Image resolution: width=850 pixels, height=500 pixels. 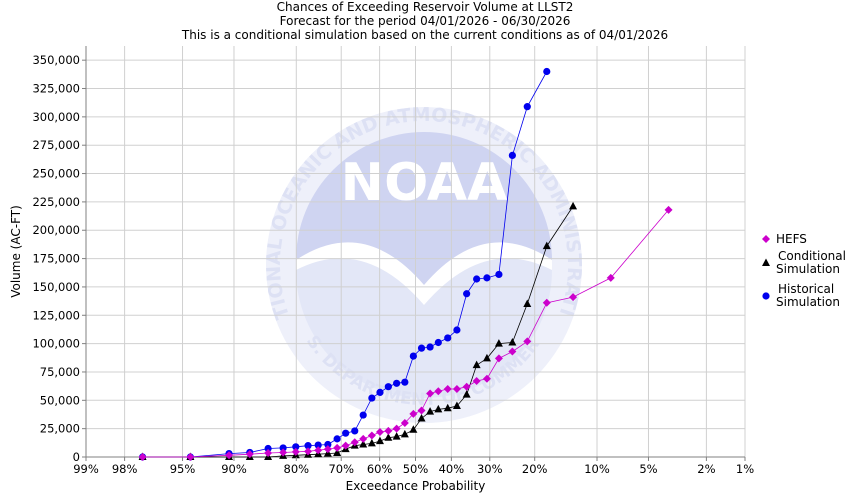 I want to click on y-tick-label: 200,000, so click(x=56, y=230).